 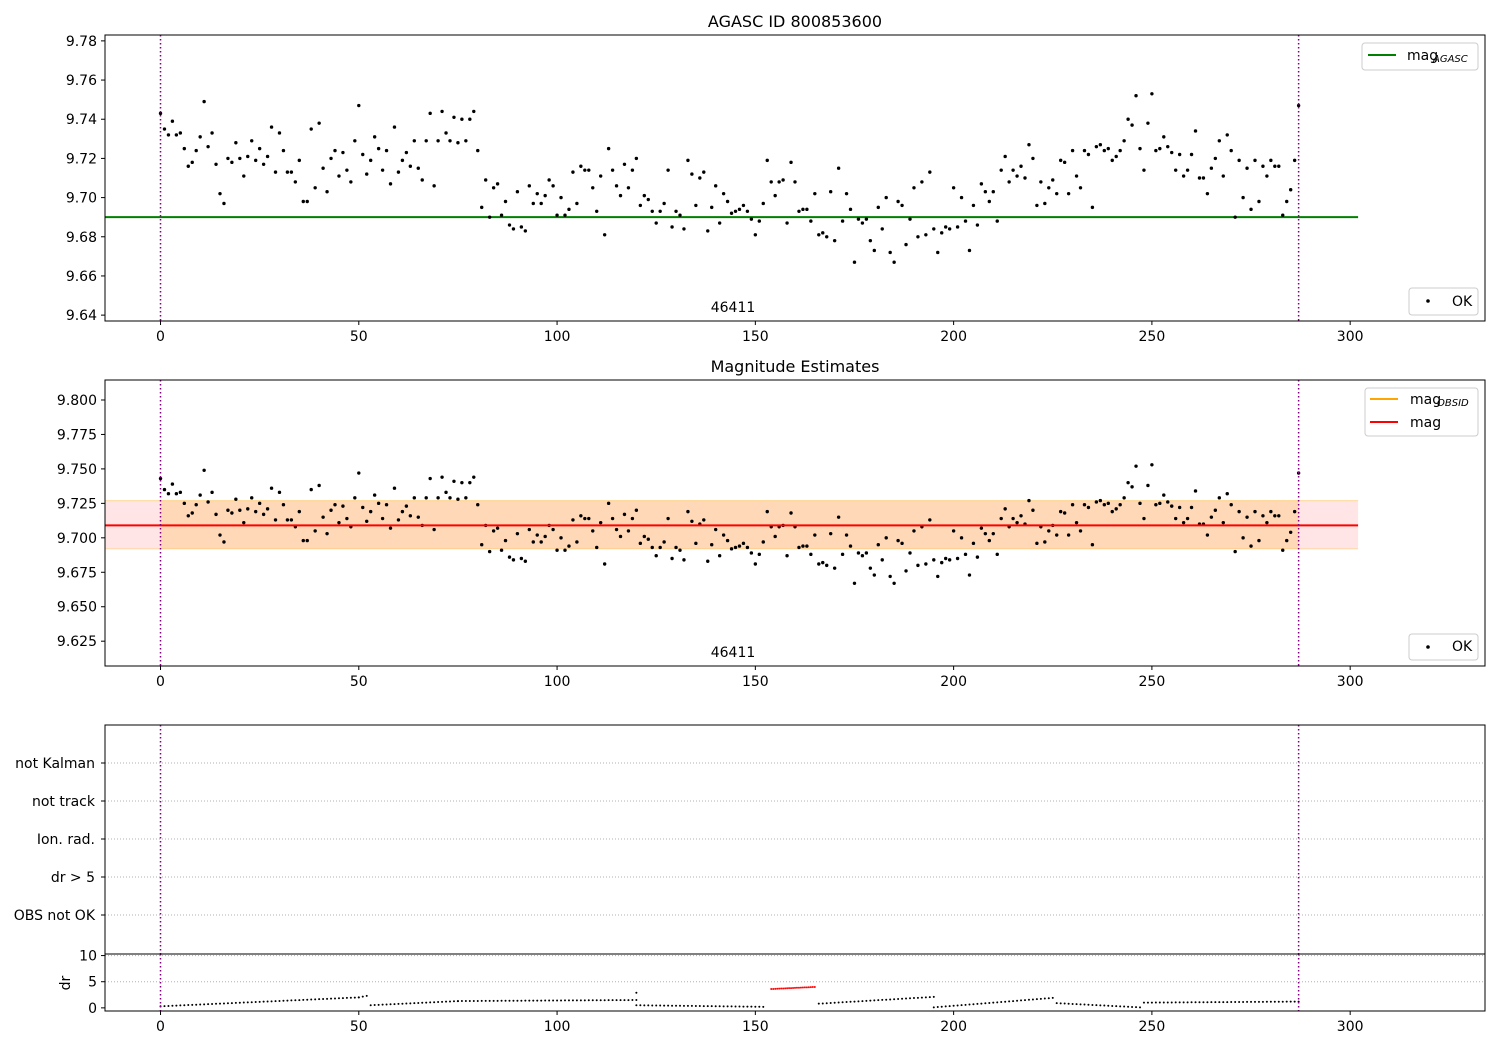 What do you see at coordinates (81, 277) in the screenshot?
I see `y-tick-label: 9.66` at bounding box center [81, 277].